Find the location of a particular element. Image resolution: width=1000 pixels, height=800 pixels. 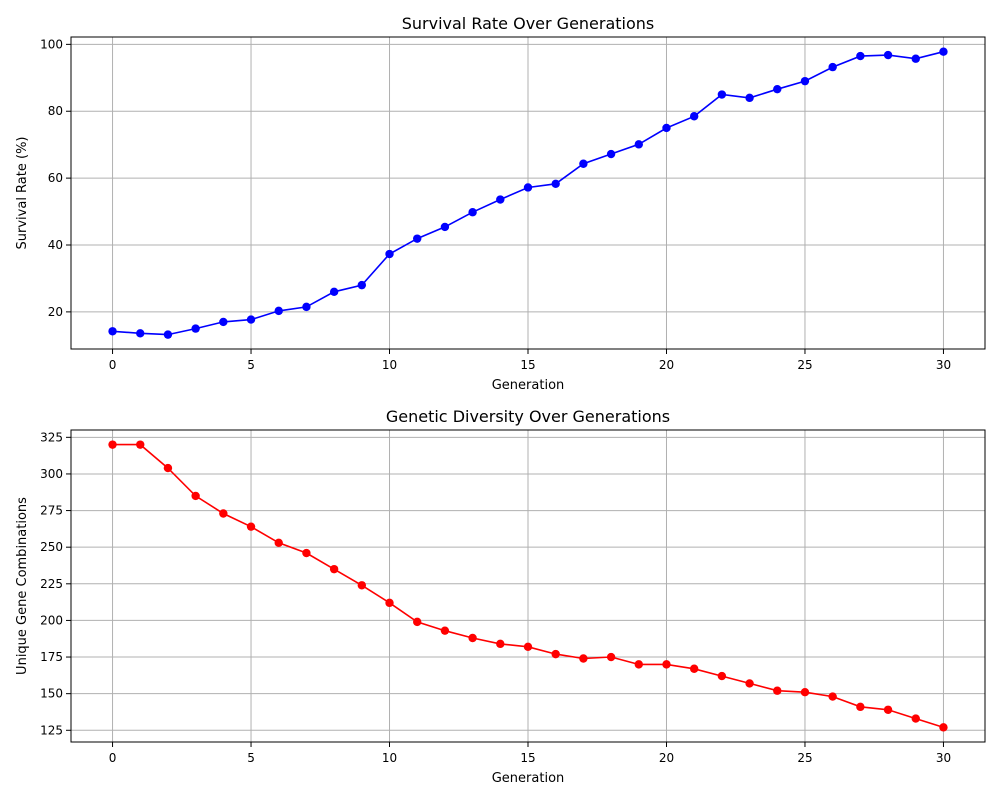

y-tick-label: 100 is located at coordinates (51, 44).